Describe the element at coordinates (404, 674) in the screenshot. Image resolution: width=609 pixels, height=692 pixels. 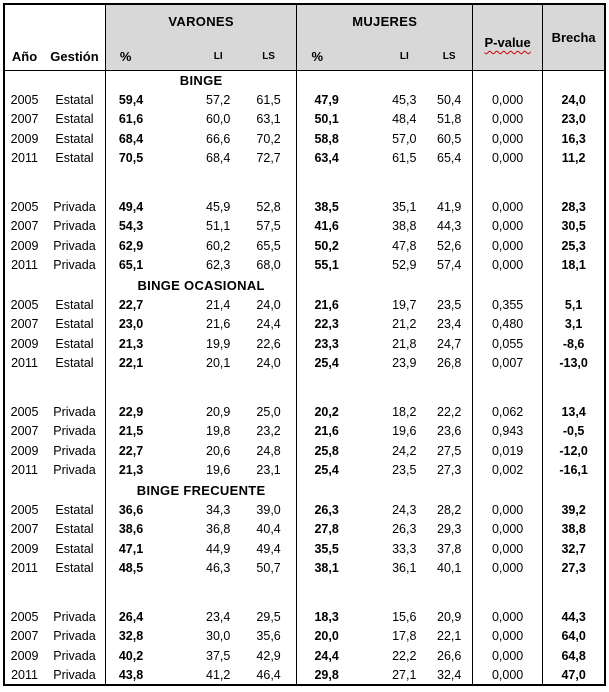
I see `mujeres-li-cell: 27,1` at that location.